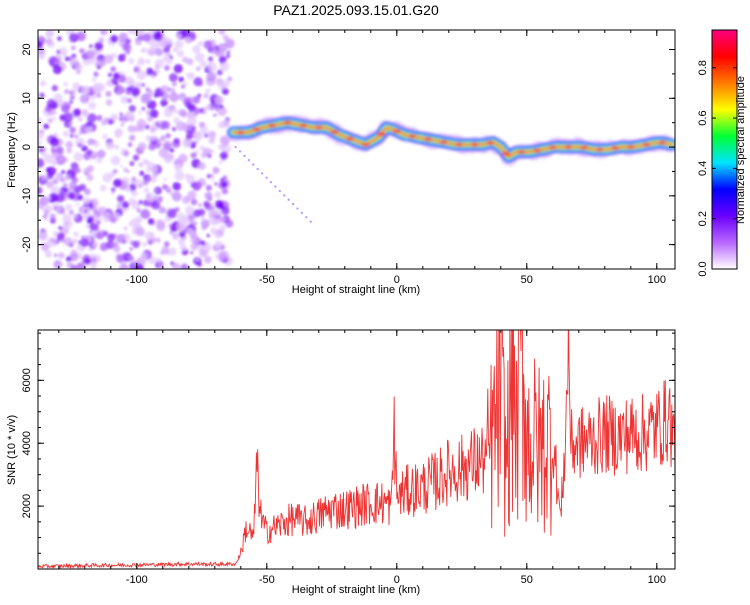 The image size is (750, 605). I want to click on y-tick-label: -10, so click(27, 196).